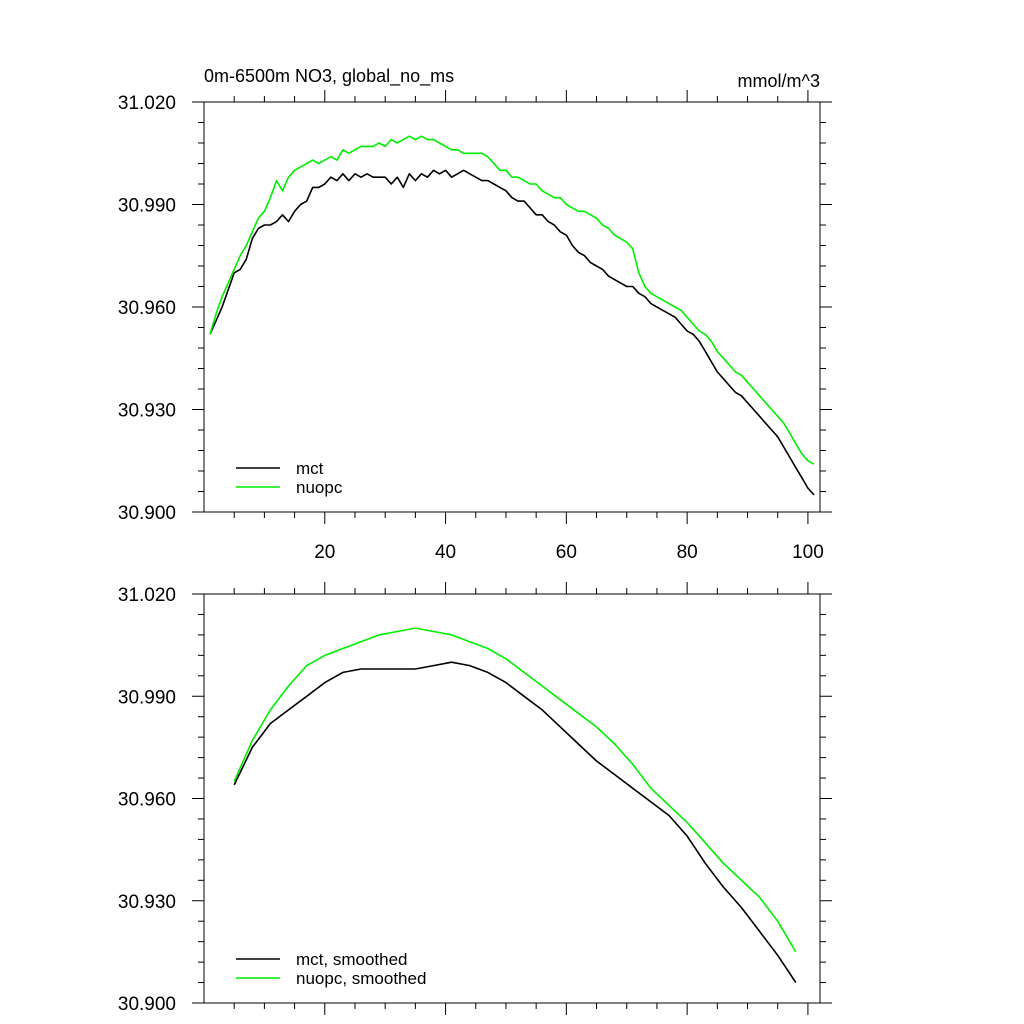 This screenshot has height=1024, width=1024. What do you see at coordinates (324, 552) in the screenshot?
I see `x-tick-label: 20` at bounding box center [324, 552].